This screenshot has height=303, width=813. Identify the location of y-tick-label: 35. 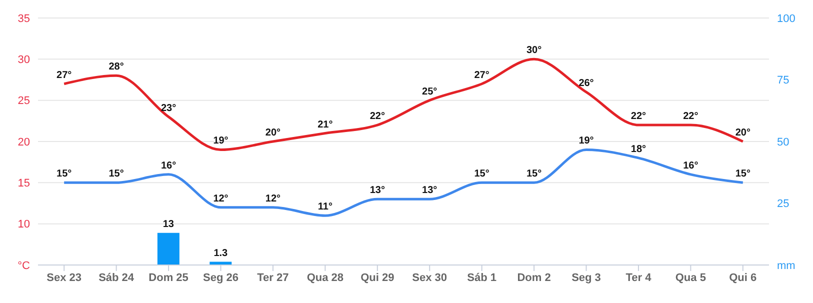
(24, 18).